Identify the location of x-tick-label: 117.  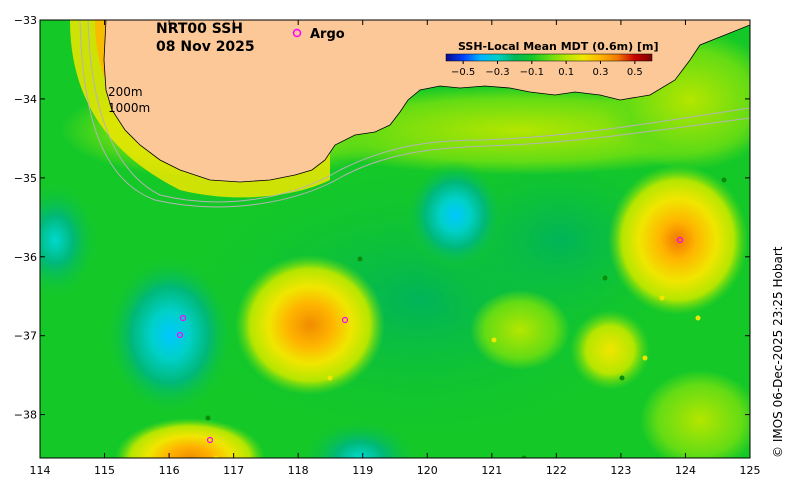
(233, 470).